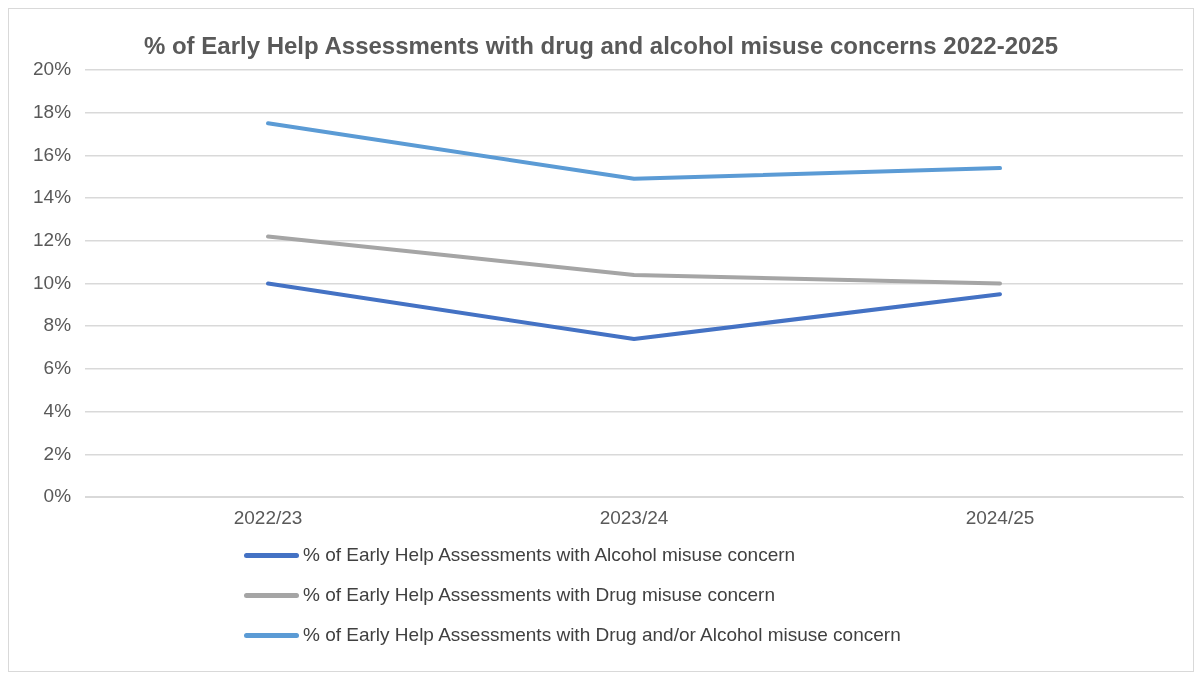 Image resolution: width=1202 pixels, height=680 pixels. What do you see at coordinates (52, 197) in the screenshot?
I see `y-tick-label: 14%` at bounding box center [52, 197].